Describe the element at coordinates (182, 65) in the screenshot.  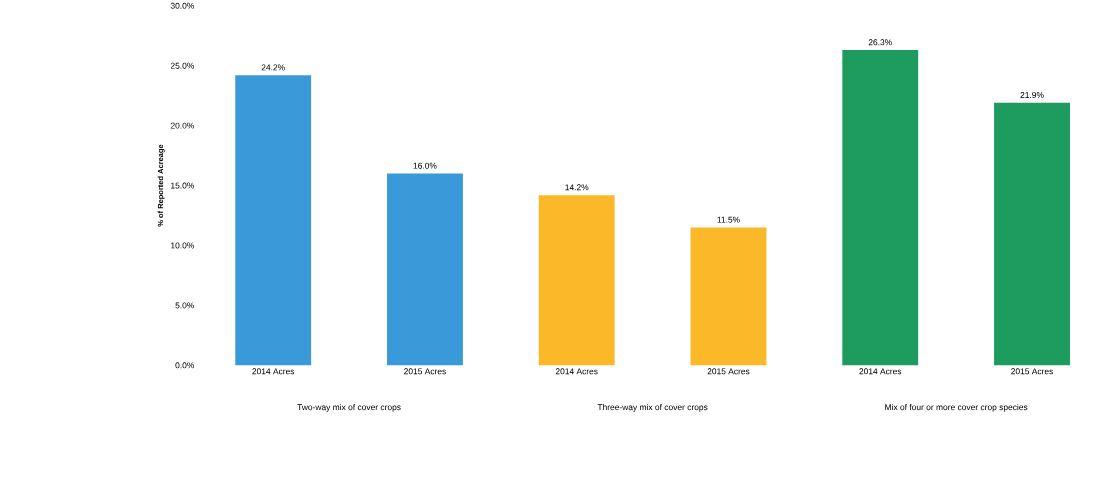
I see `y-tick-label: 25.0%` at that location.